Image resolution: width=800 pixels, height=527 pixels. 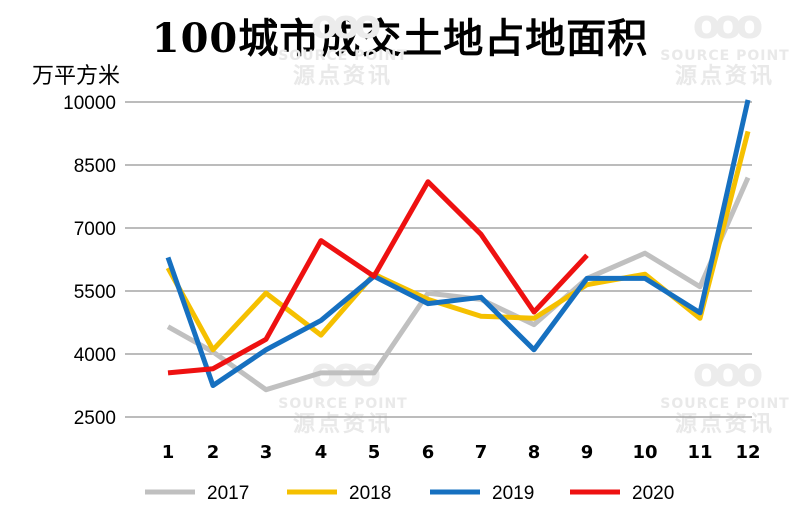 What do you see at coordinates (428, 452) in the screenshot?
I see `x-tick-label: 6` at bounding box center [428, 452].